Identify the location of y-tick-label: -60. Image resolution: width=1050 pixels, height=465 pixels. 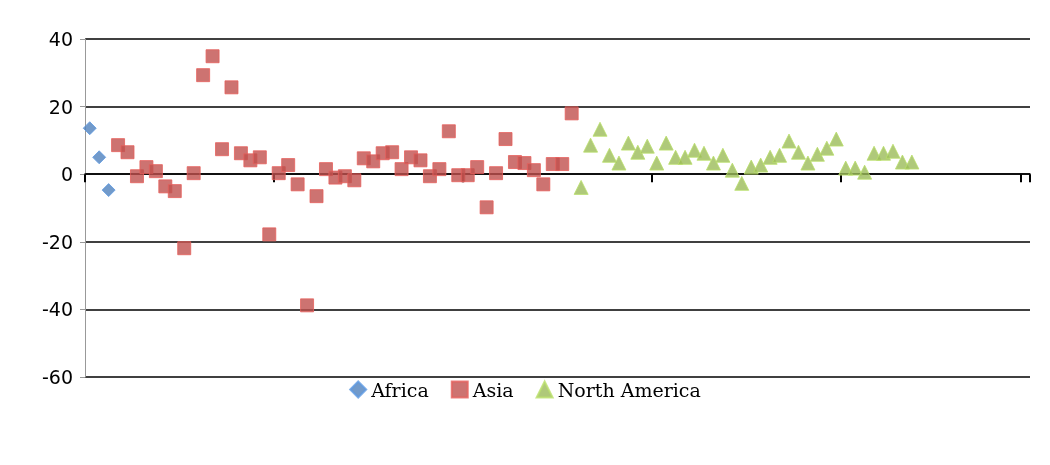
(57, 377).